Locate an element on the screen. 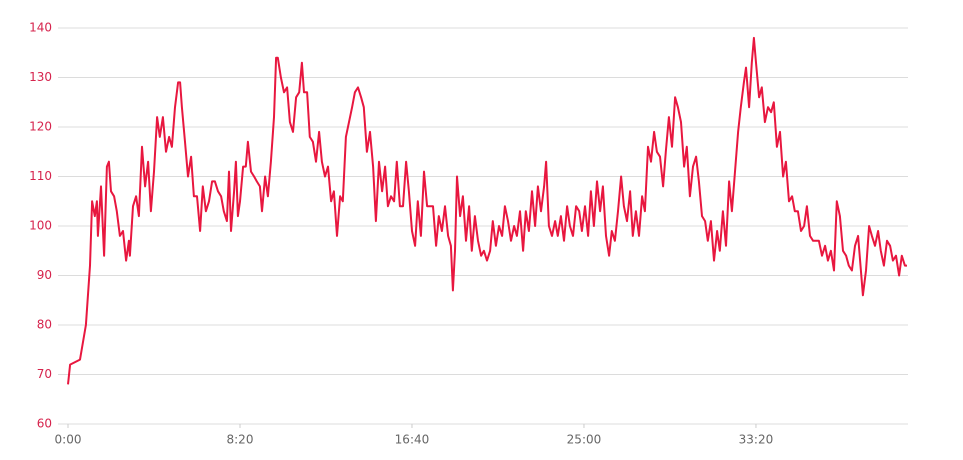 The height and width of the screenshot is (460, 963). y-tick-label: 70 is located at coordinates (44, 374).